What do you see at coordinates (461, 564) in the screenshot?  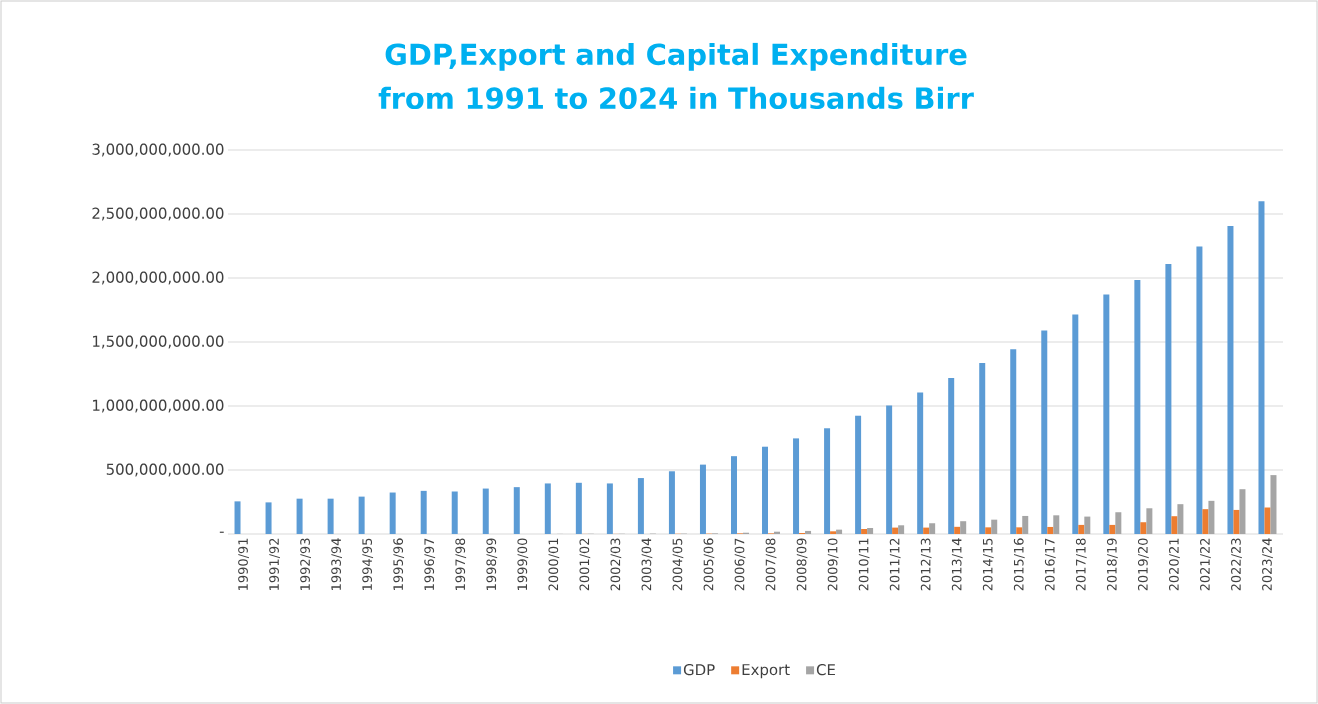 I see `x-tick-label: 1997/98` at bounding box center [461, 564].